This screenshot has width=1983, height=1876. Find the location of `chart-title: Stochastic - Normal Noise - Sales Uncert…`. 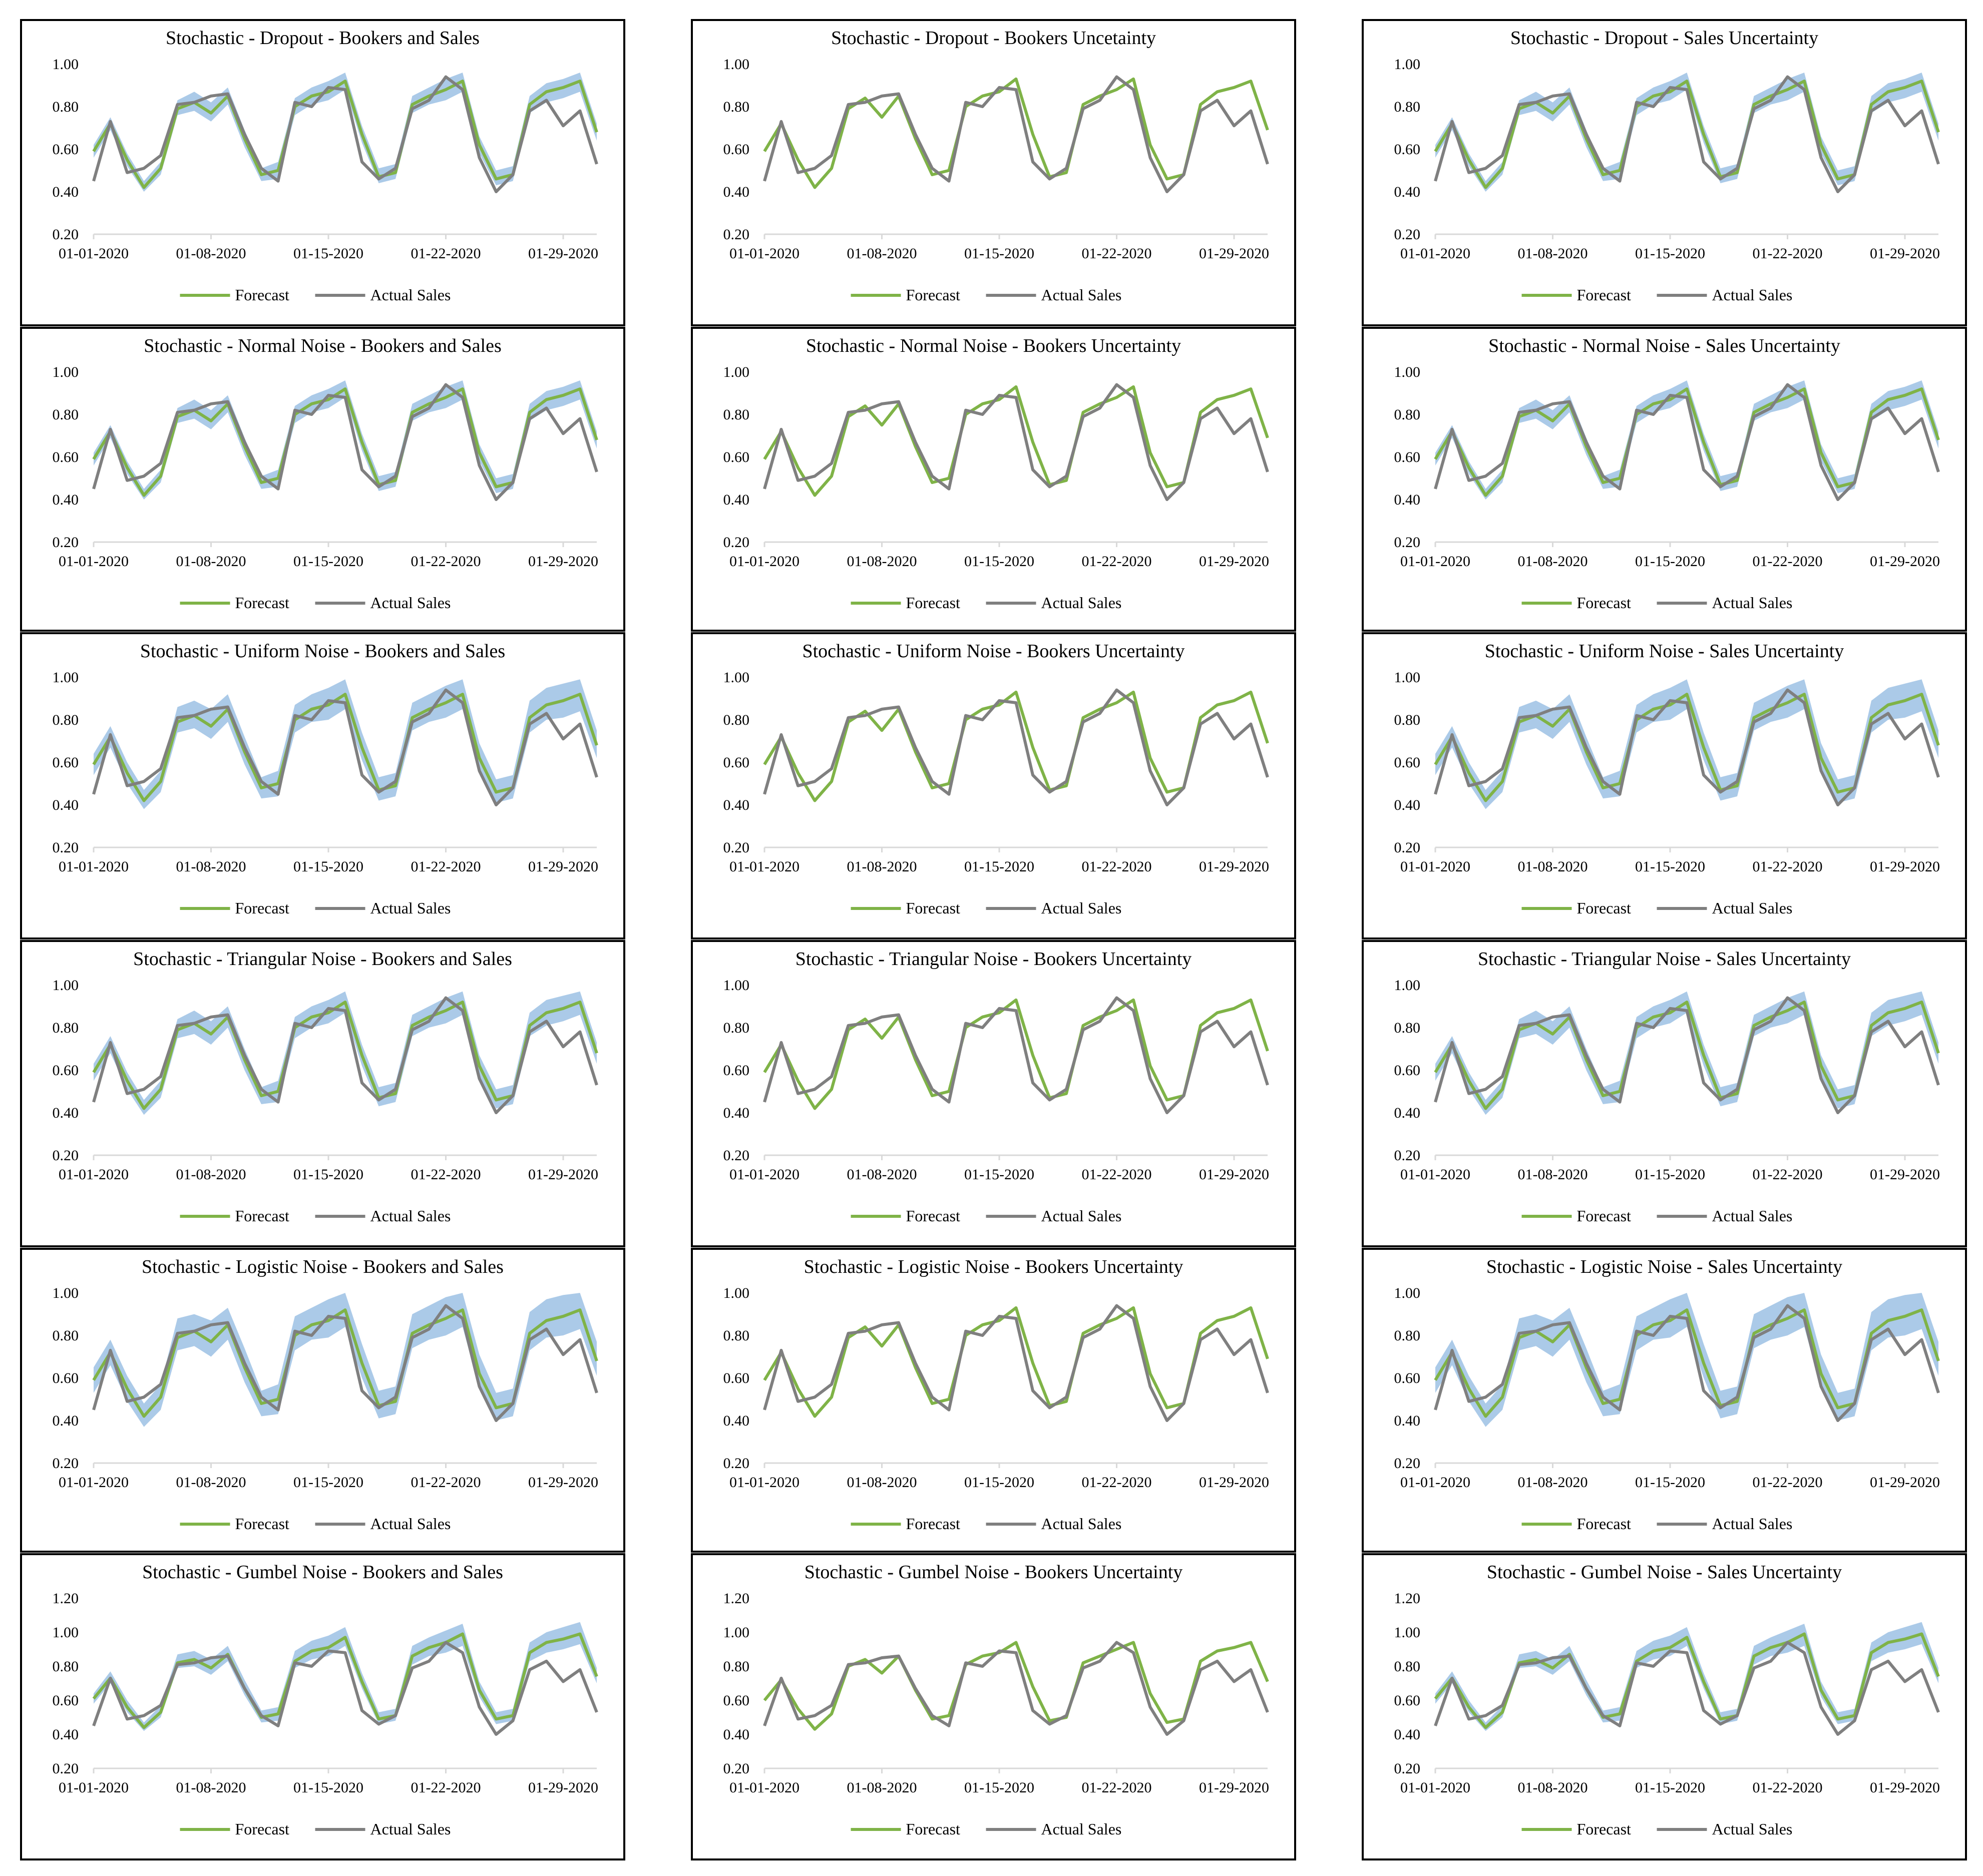

chart-title: Stochastic - Normal Noise - Sales Uncert… is located at coordinates (1664, 345).